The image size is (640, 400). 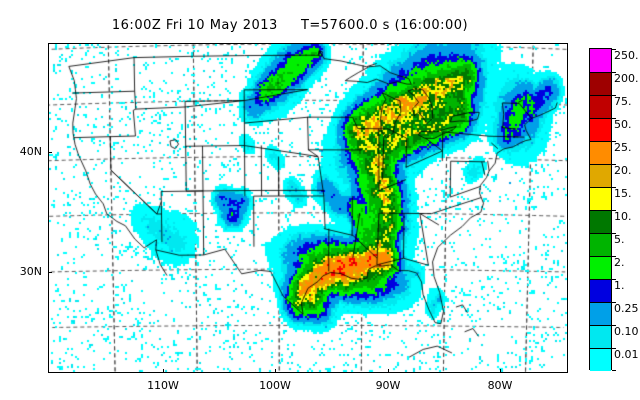 I want to click on colorbar-label-5: 20., so click(x=623, y=170).